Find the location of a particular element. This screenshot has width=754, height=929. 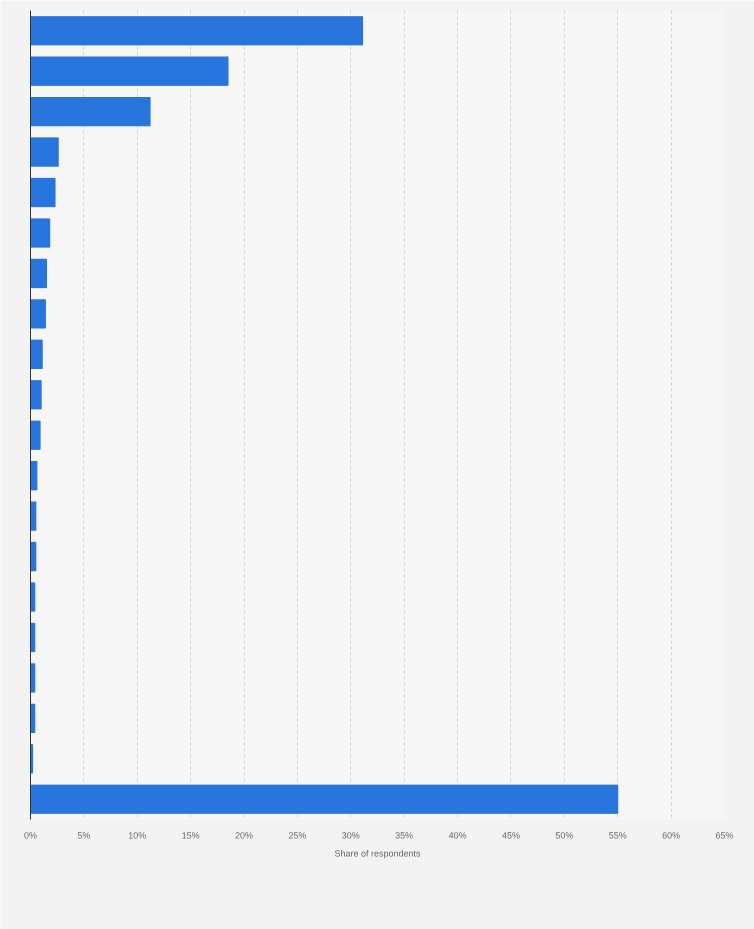

x-tick-label: 50% is located at coordinates (564, 835).